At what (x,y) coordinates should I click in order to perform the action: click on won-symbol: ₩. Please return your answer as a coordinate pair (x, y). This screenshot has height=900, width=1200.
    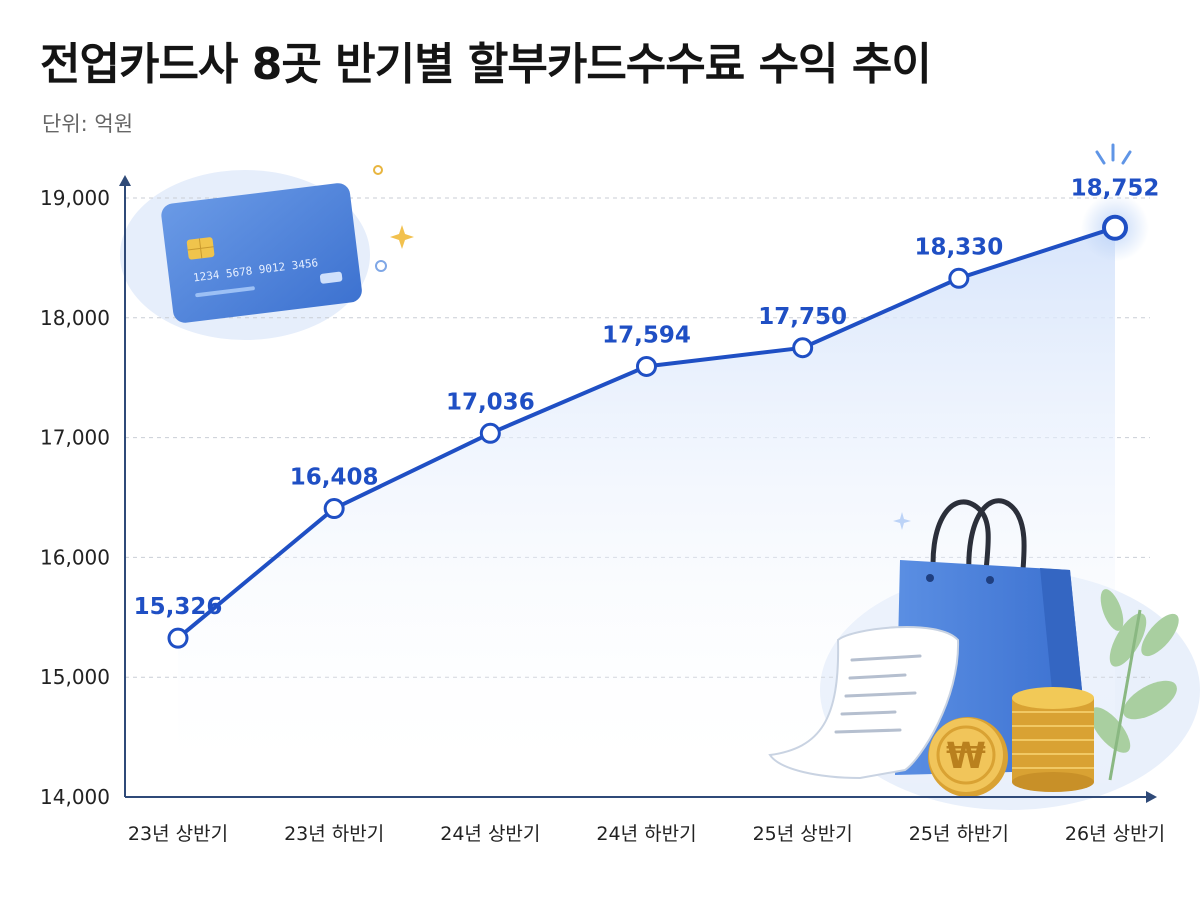
    Looking at the image, I should click on (966, 756).